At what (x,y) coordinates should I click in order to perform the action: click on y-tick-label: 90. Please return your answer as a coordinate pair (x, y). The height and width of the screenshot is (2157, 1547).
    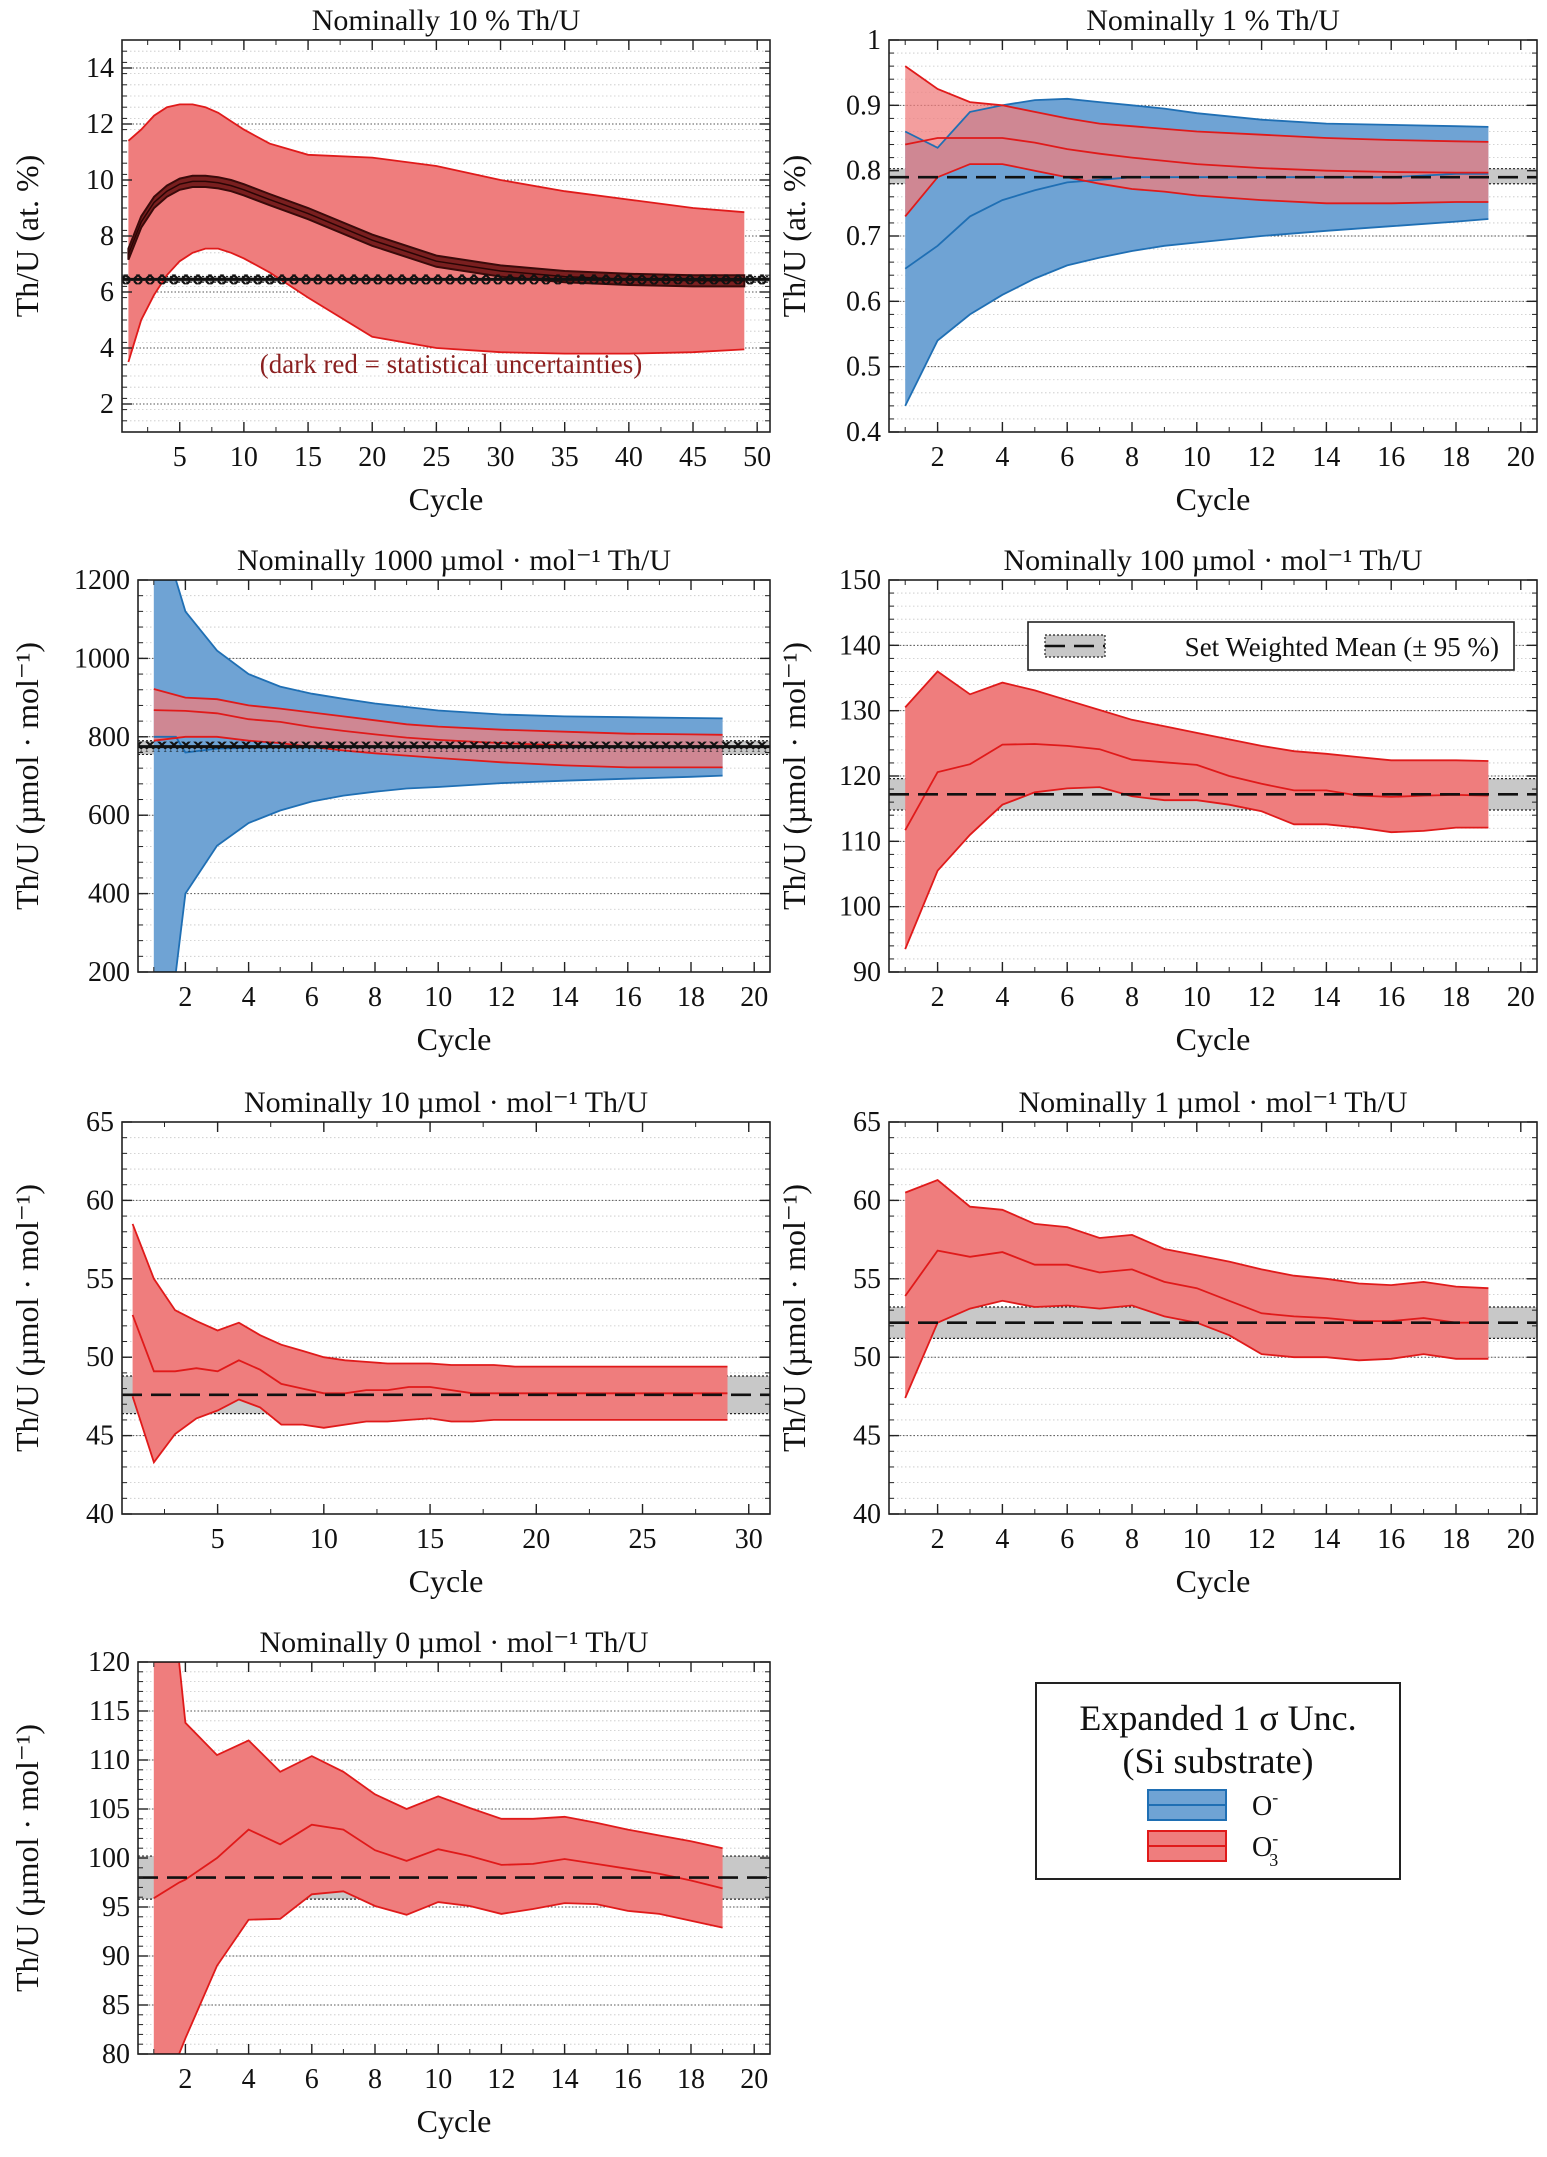
    Looking at the image, I should click on (867, 972).